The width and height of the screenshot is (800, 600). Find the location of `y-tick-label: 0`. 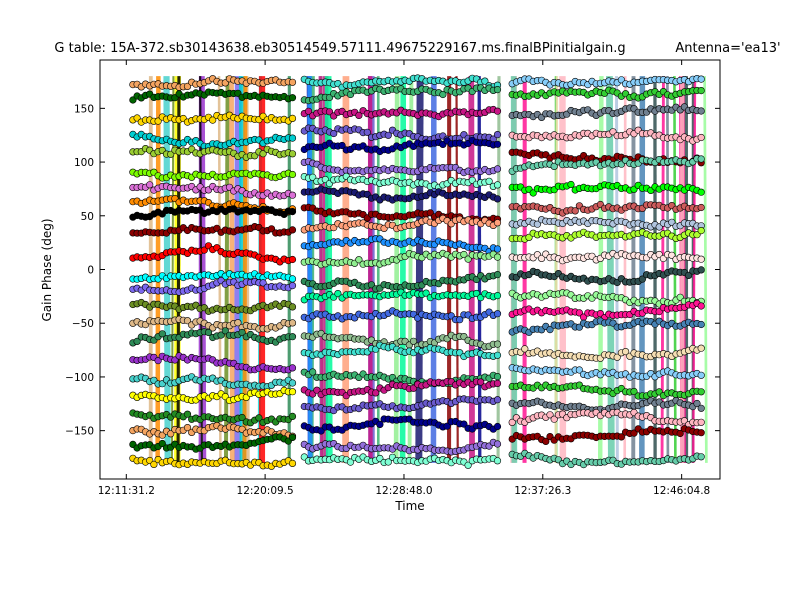

y-tick-label: 0 is located at coordinates (90, 271).